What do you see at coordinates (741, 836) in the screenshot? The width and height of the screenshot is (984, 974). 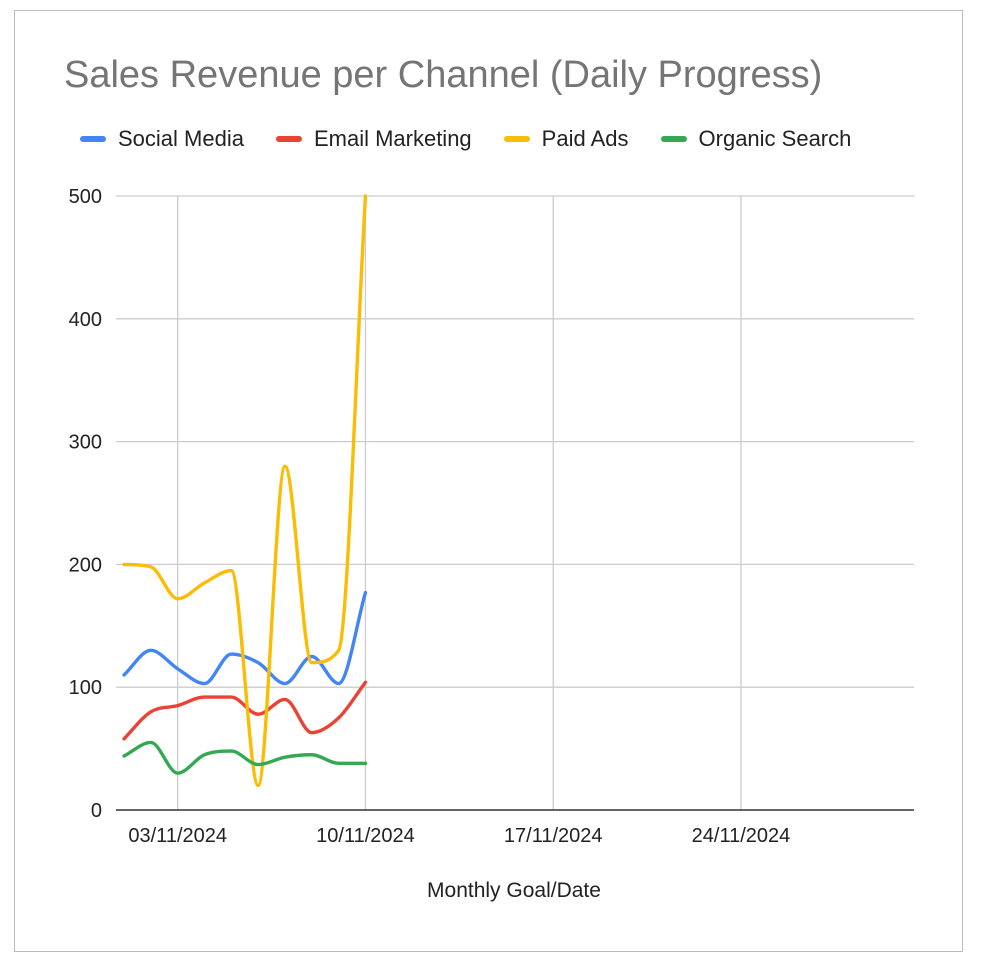 I see `x-tick-label: 24/11/2024` at bounding box center [741, 836].